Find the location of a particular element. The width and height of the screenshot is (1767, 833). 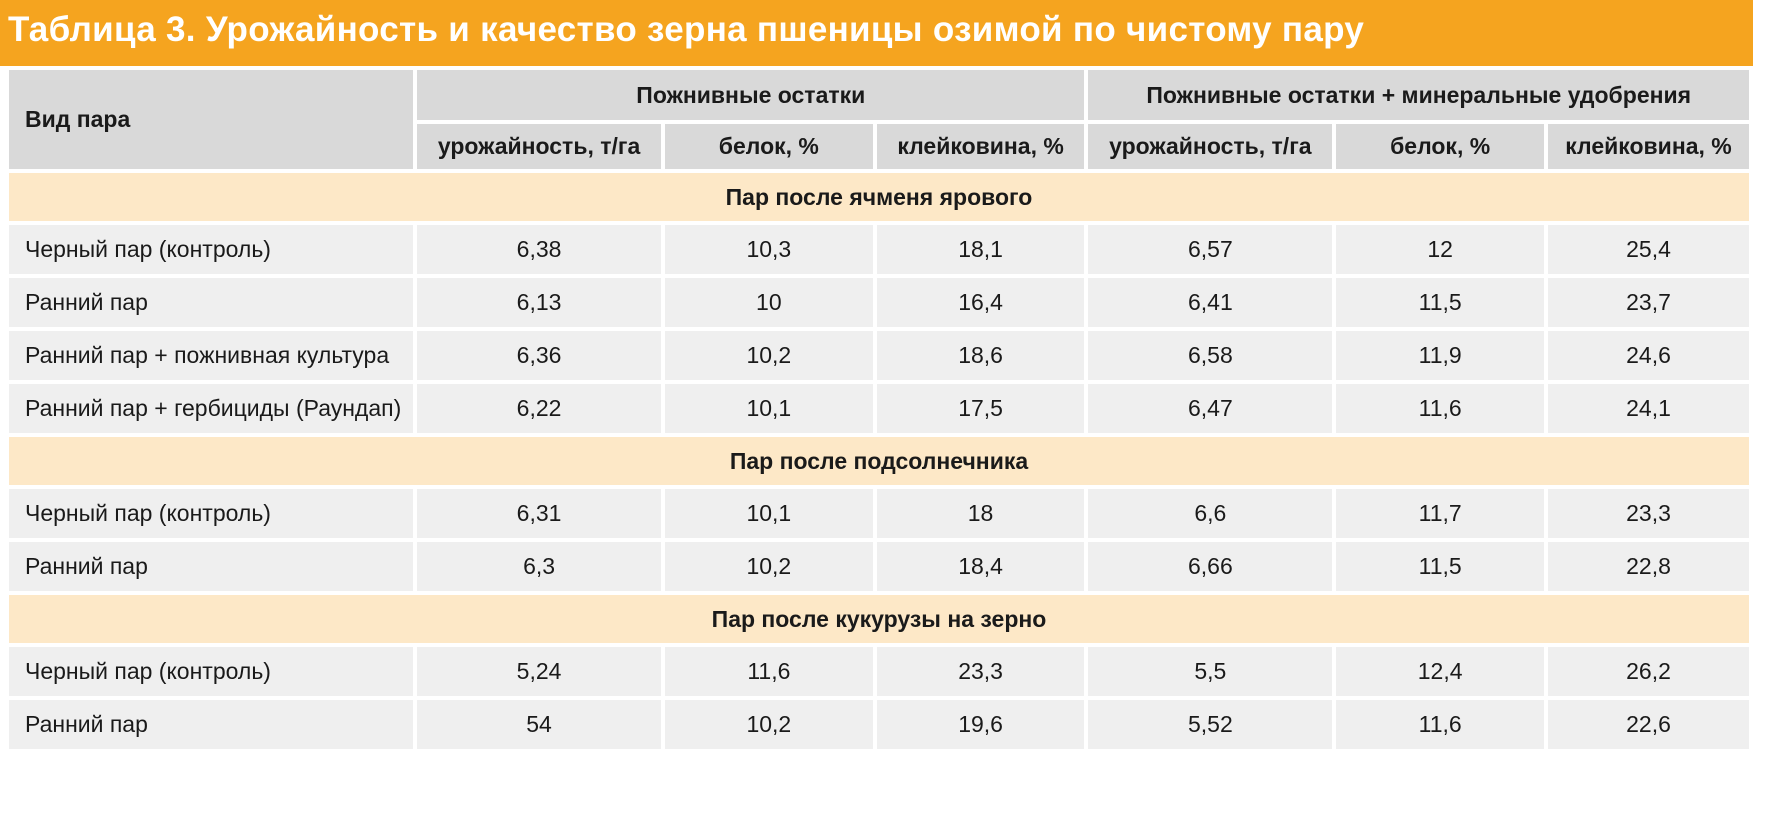

table-cell: 6,36 is located at coordinates (539, 355).